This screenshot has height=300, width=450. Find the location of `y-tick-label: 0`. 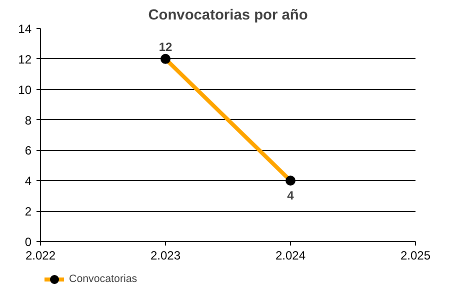

y-tick-label: 0 is located at coordinates (28, 242).